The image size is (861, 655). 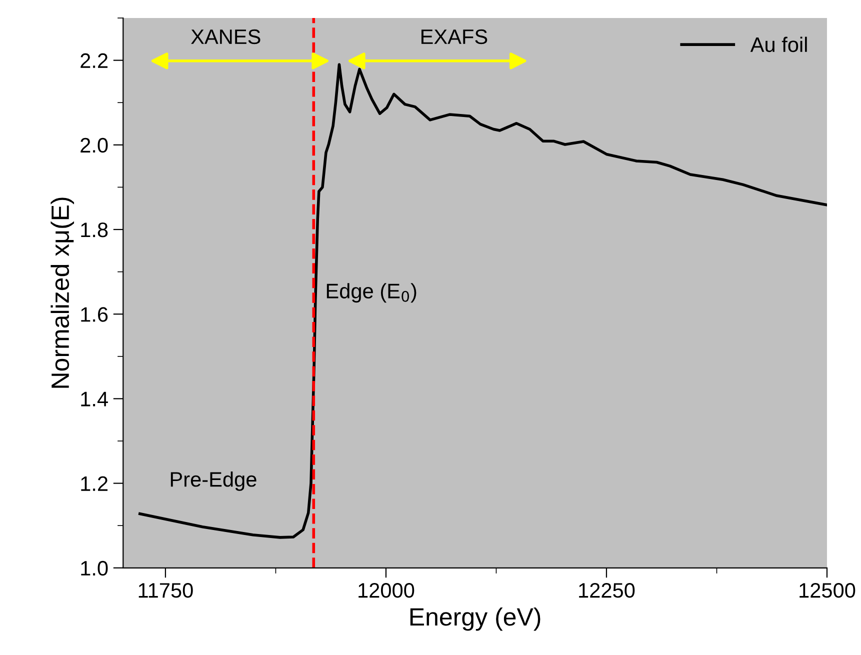 I want to click on y-tick-label: 1.4, so click(x=94, y=399).